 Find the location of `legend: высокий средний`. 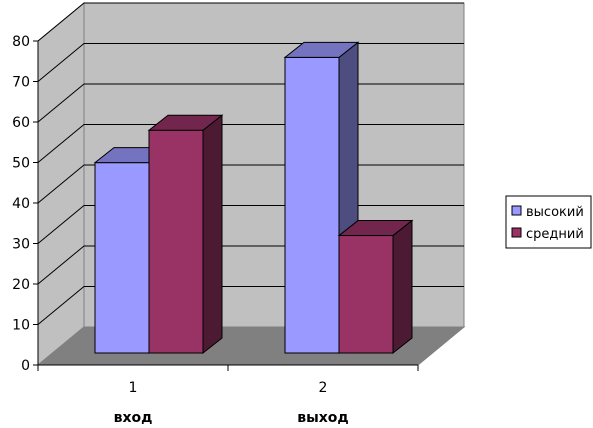

legend: высокий средний is located at coordinates (548, 222).